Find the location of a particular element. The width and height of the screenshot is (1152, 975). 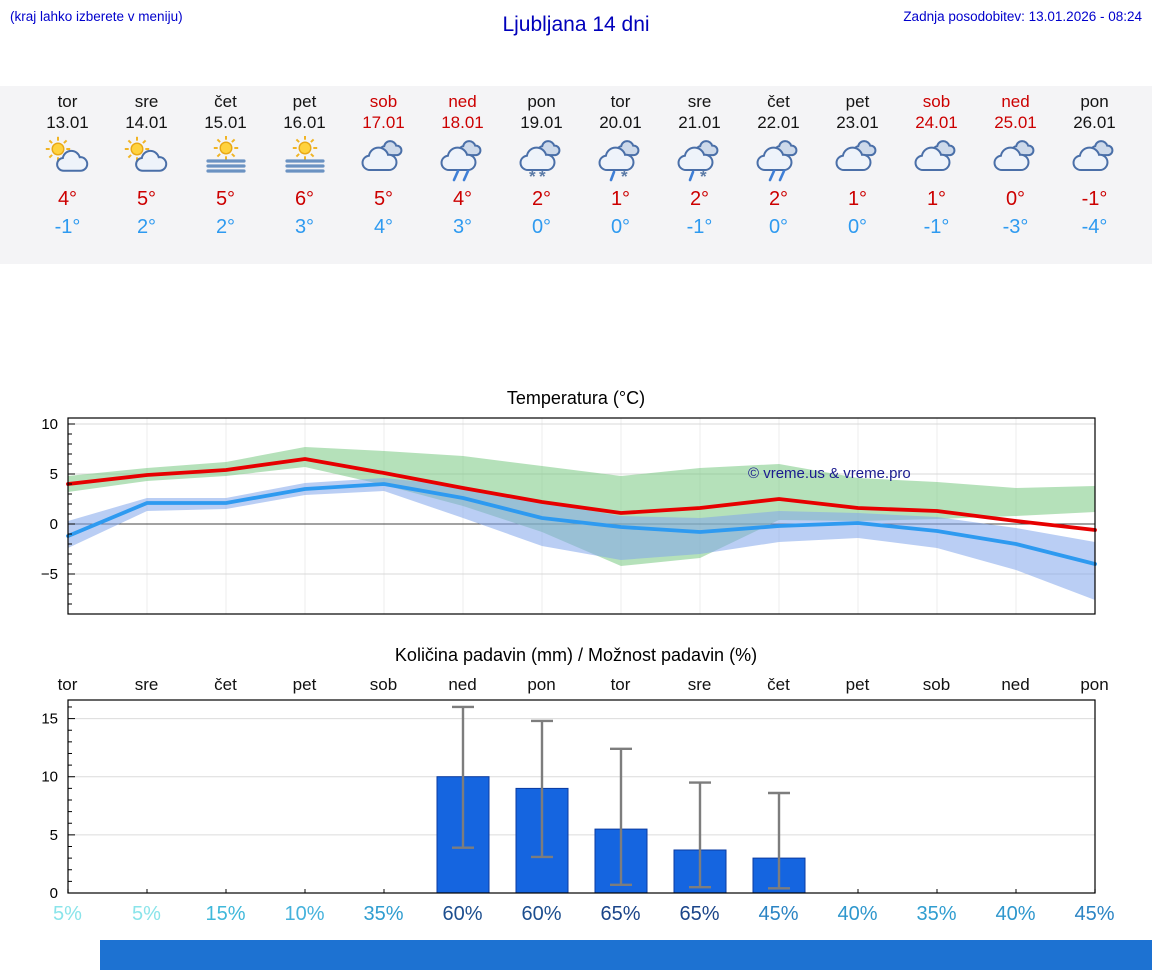

svg-text: 0 is located at coordinates (54, 524).